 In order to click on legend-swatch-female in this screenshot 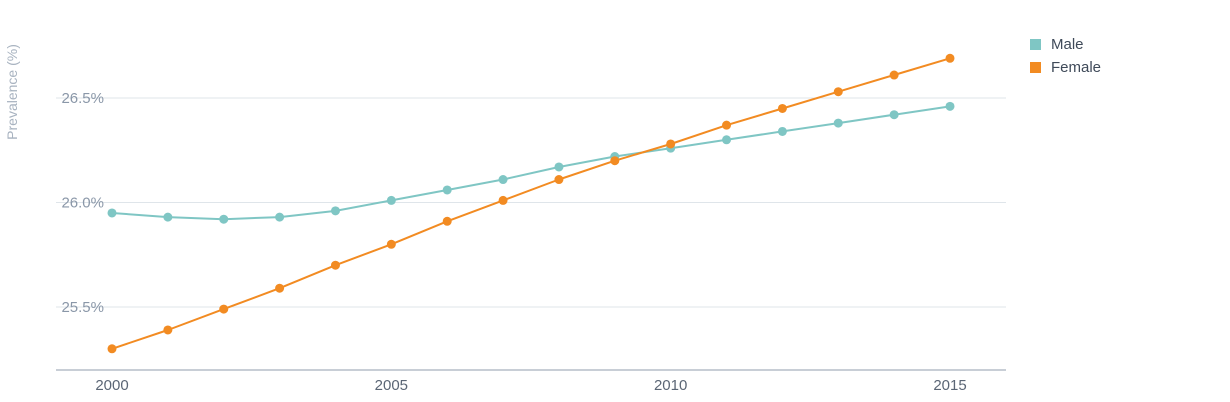, I will do `click(1035, 67)`.